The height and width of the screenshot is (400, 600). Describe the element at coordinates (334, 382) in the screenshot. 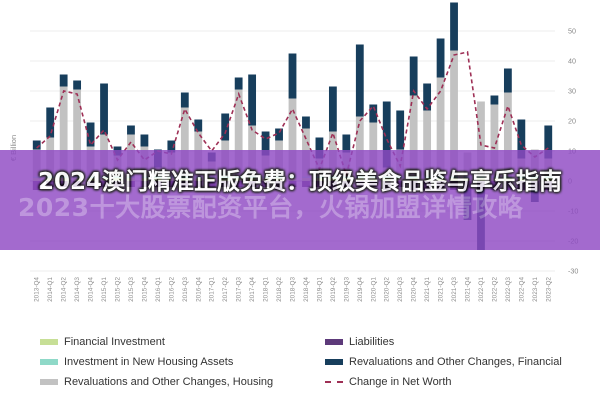

I see `legend-dash` at that location.